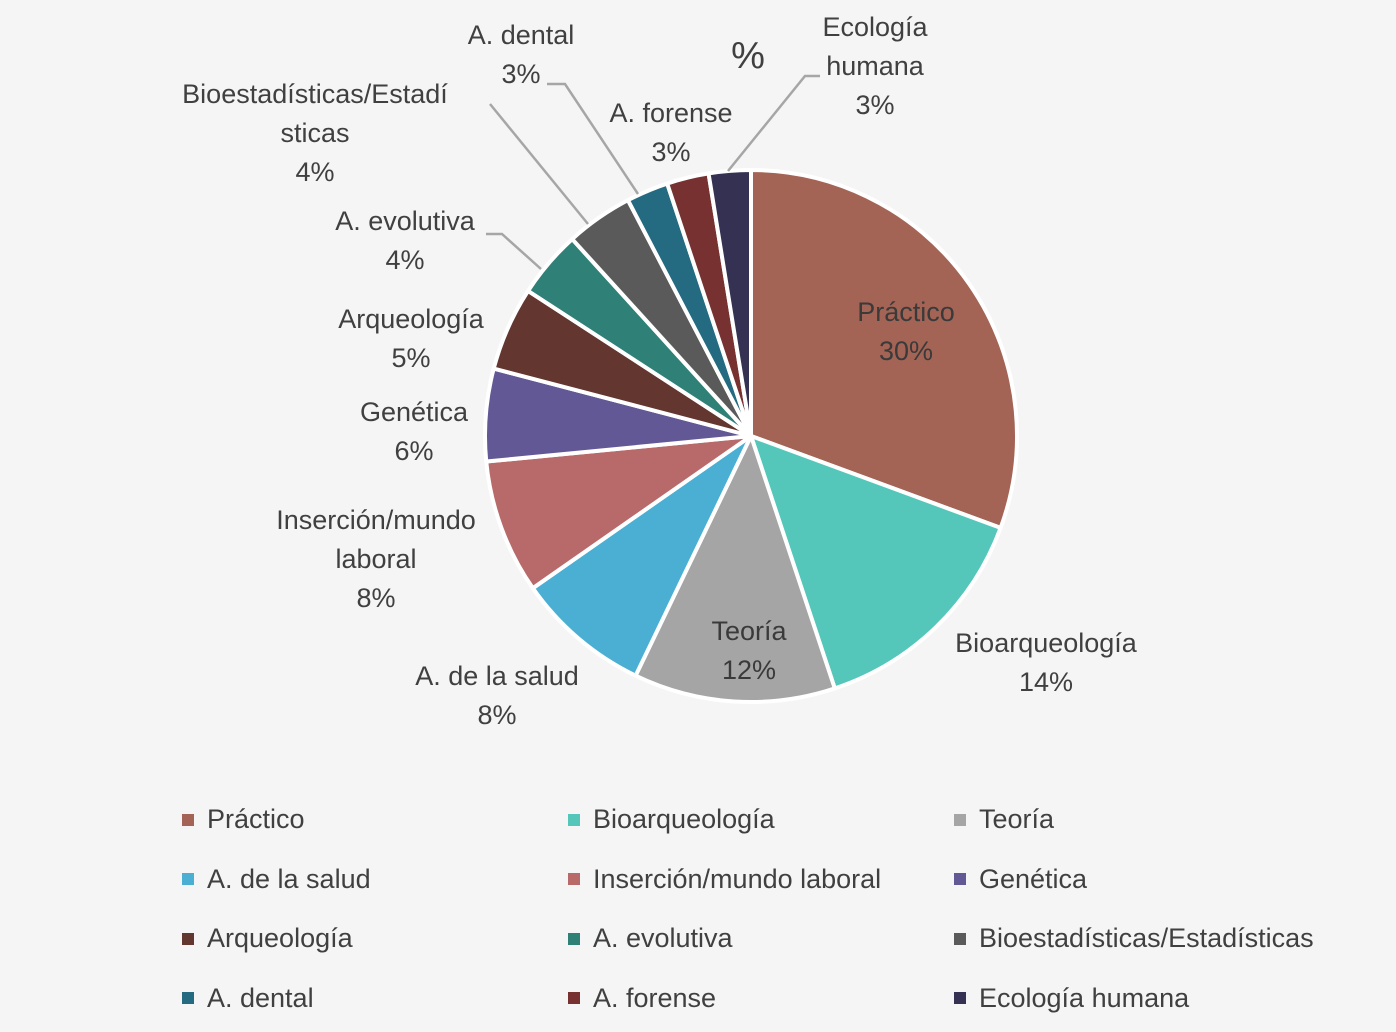 The height and width of the screenshot is (1032, 1396). What do you see at coordinates (414, 412) in the screenshot?
I see `data-label-category: Genética` at bounding box center [414, 412].